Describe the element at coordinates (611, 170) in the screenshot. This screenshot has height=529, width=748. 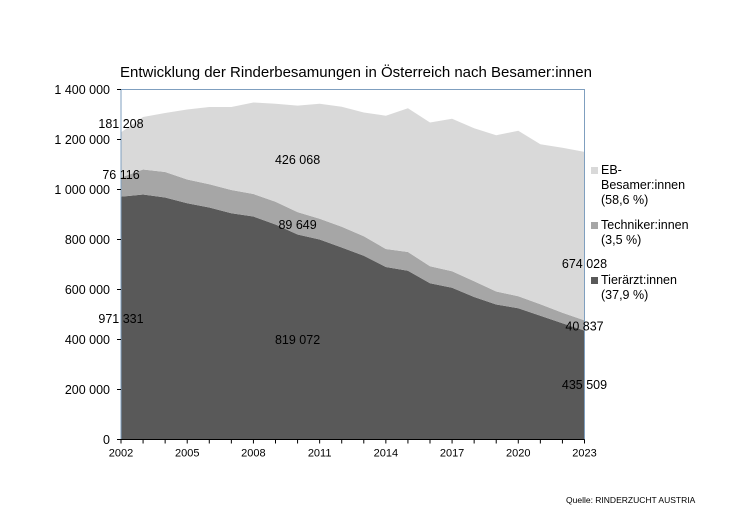
I see `legend-label-eb-line1: EB-` at that location.